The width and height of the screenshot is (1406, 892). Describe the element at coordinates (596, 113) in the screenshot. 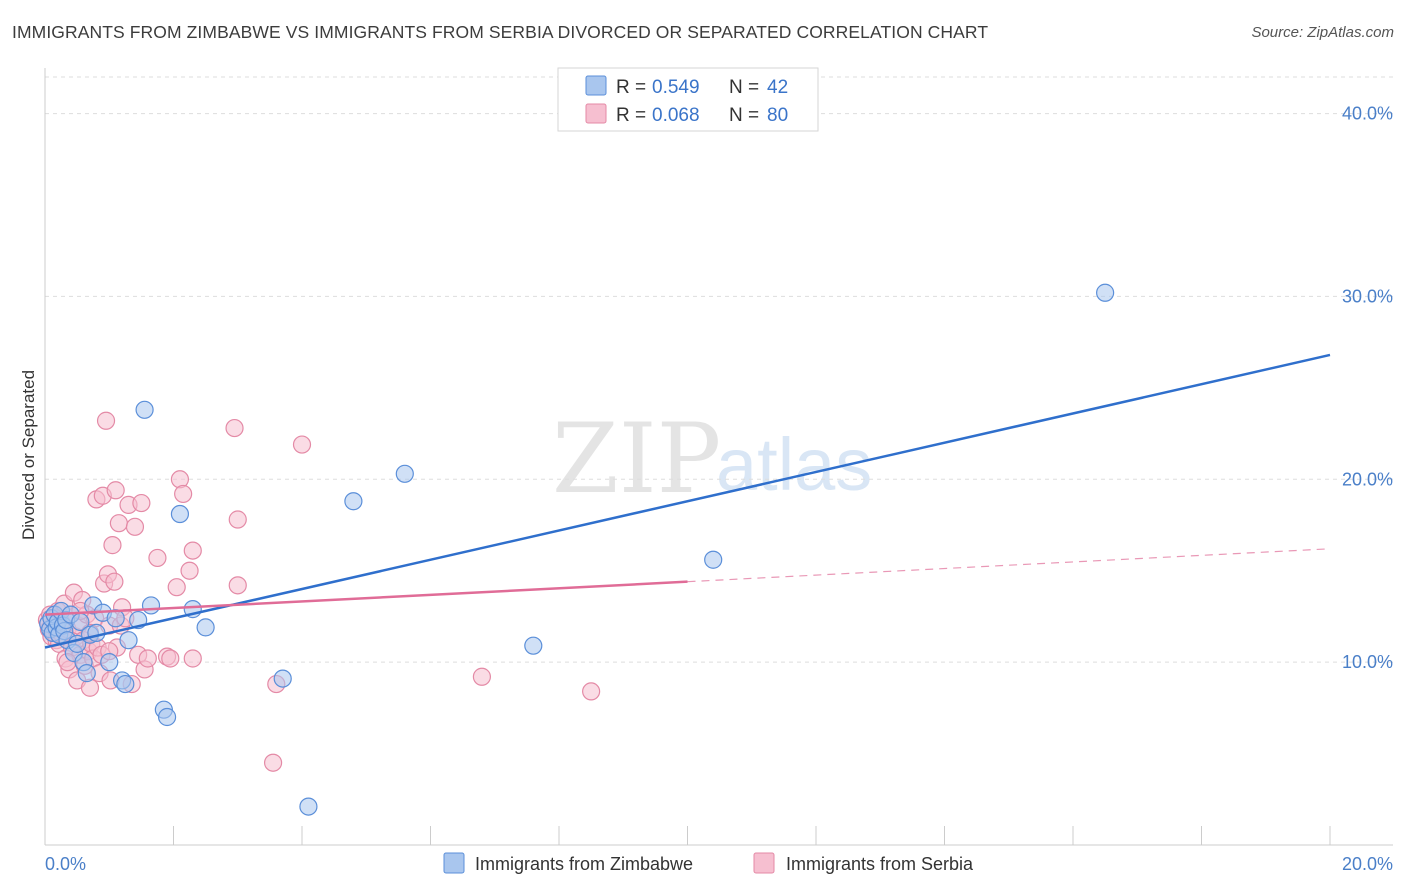

I see `legend-swatch-serbia` at that location.